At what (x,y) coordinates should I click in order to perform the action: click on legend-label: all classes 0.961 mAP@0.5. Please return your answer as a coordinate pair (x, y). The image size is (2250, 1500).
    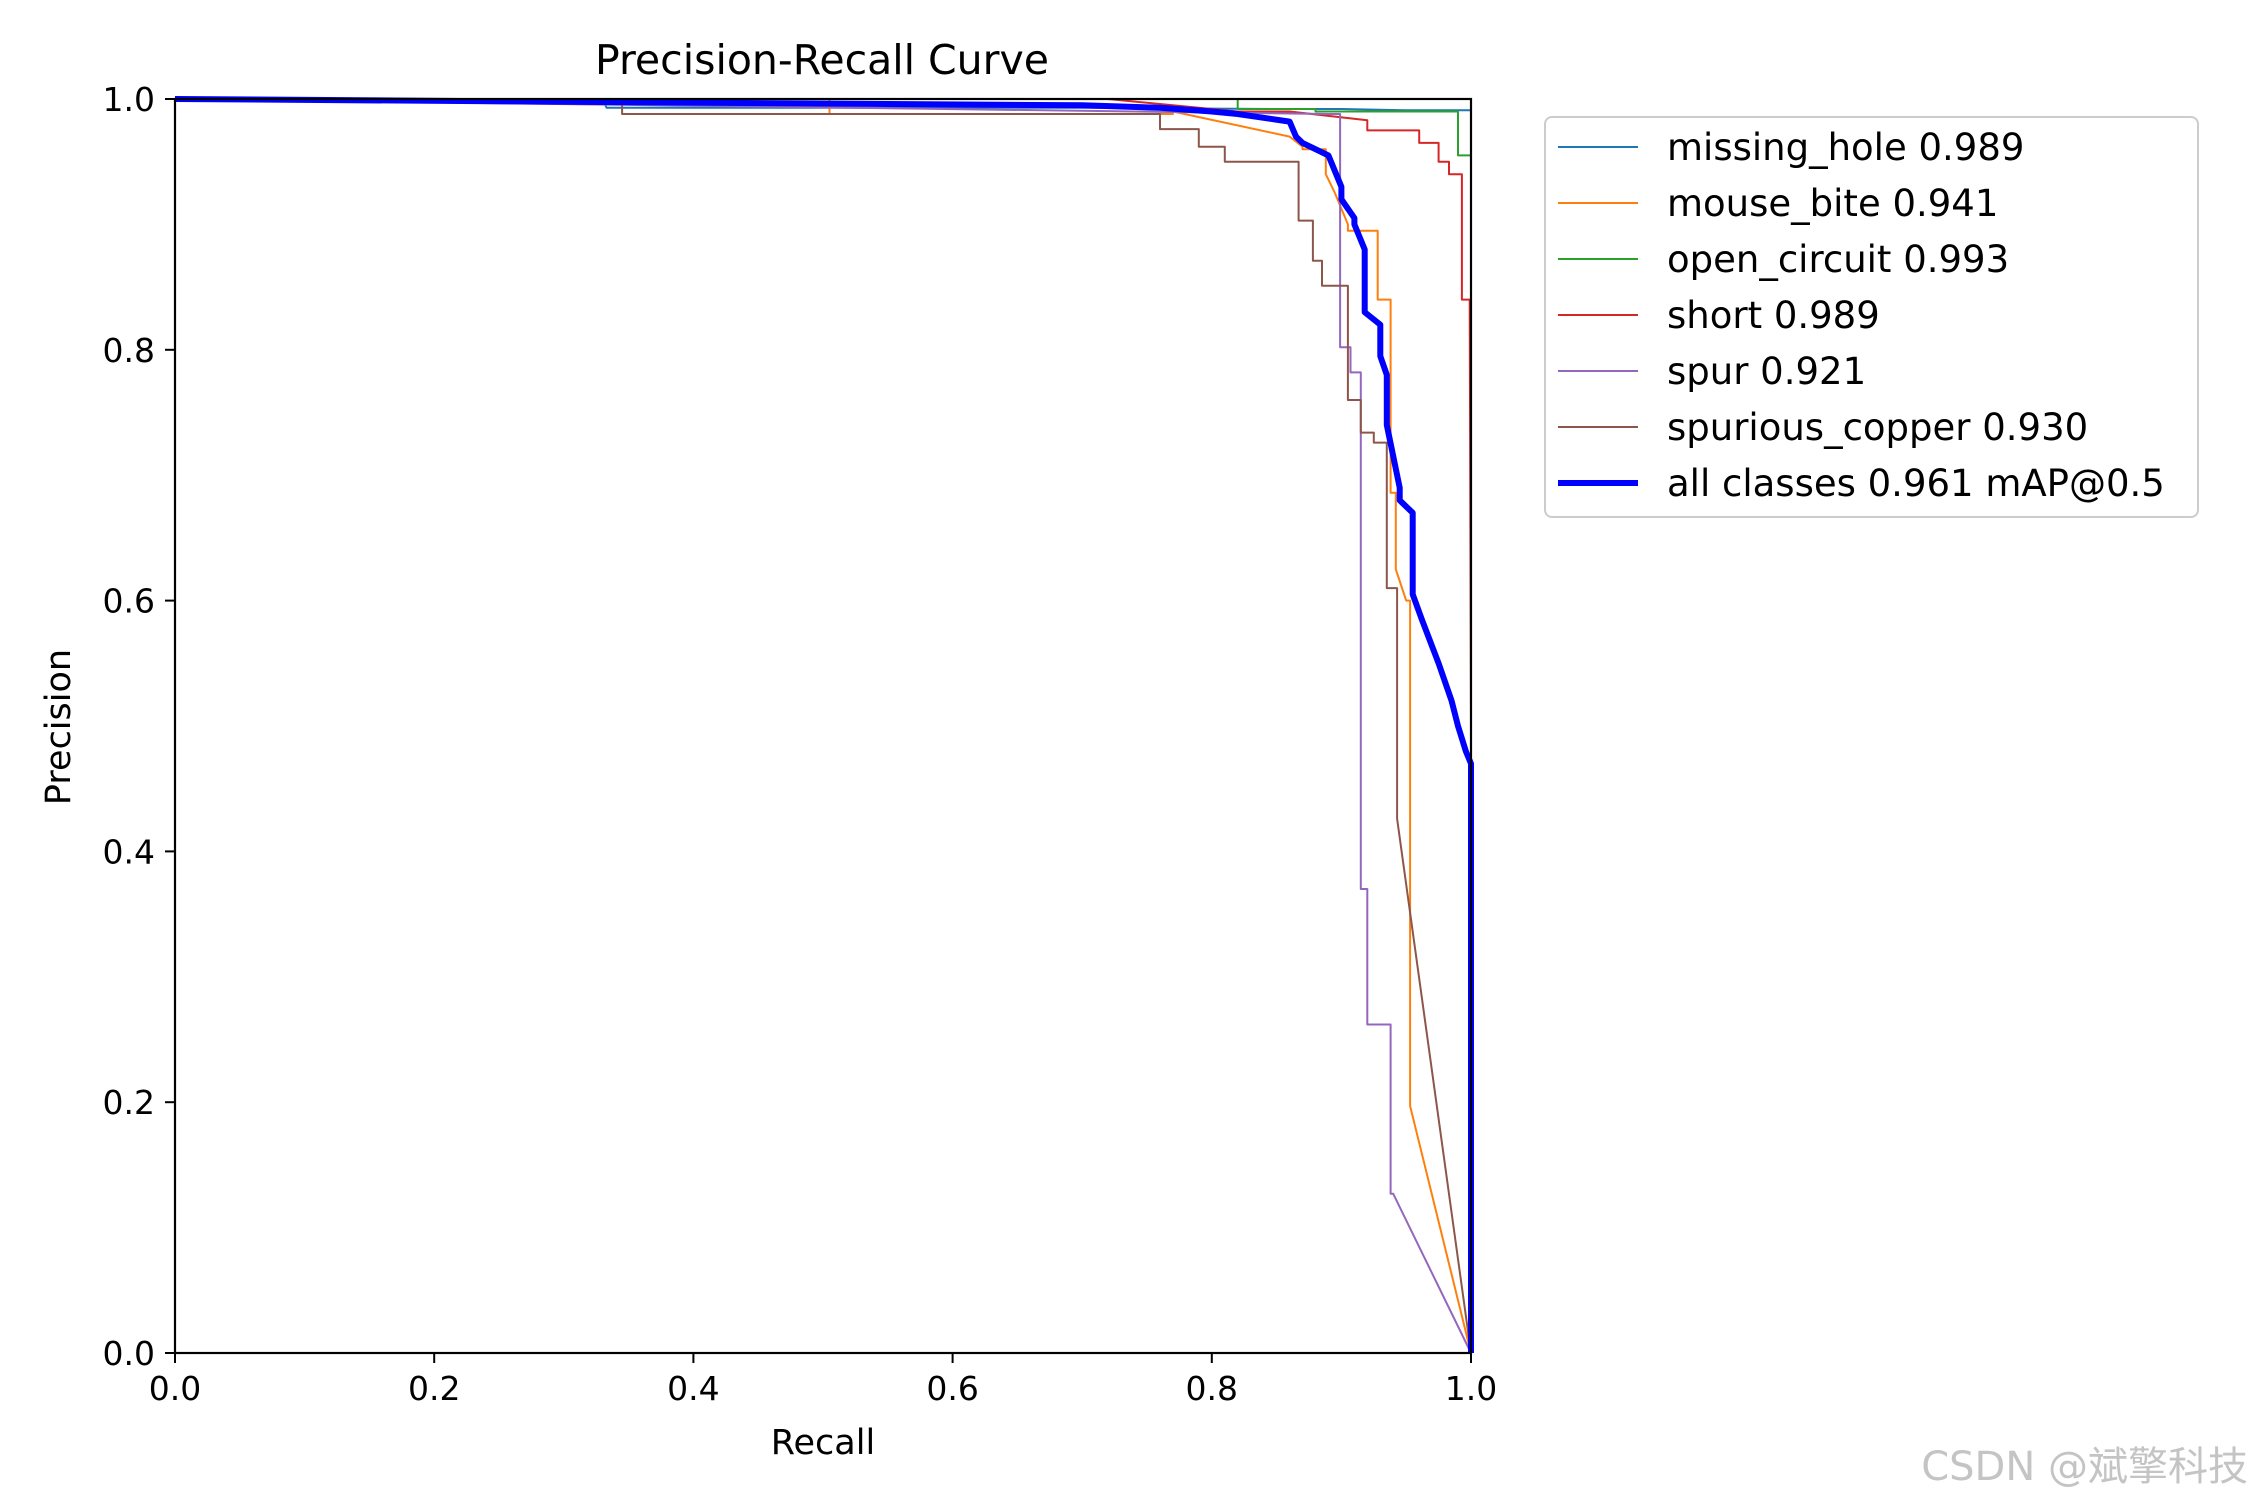
    Looking at the image, I should click on (1916, 483).